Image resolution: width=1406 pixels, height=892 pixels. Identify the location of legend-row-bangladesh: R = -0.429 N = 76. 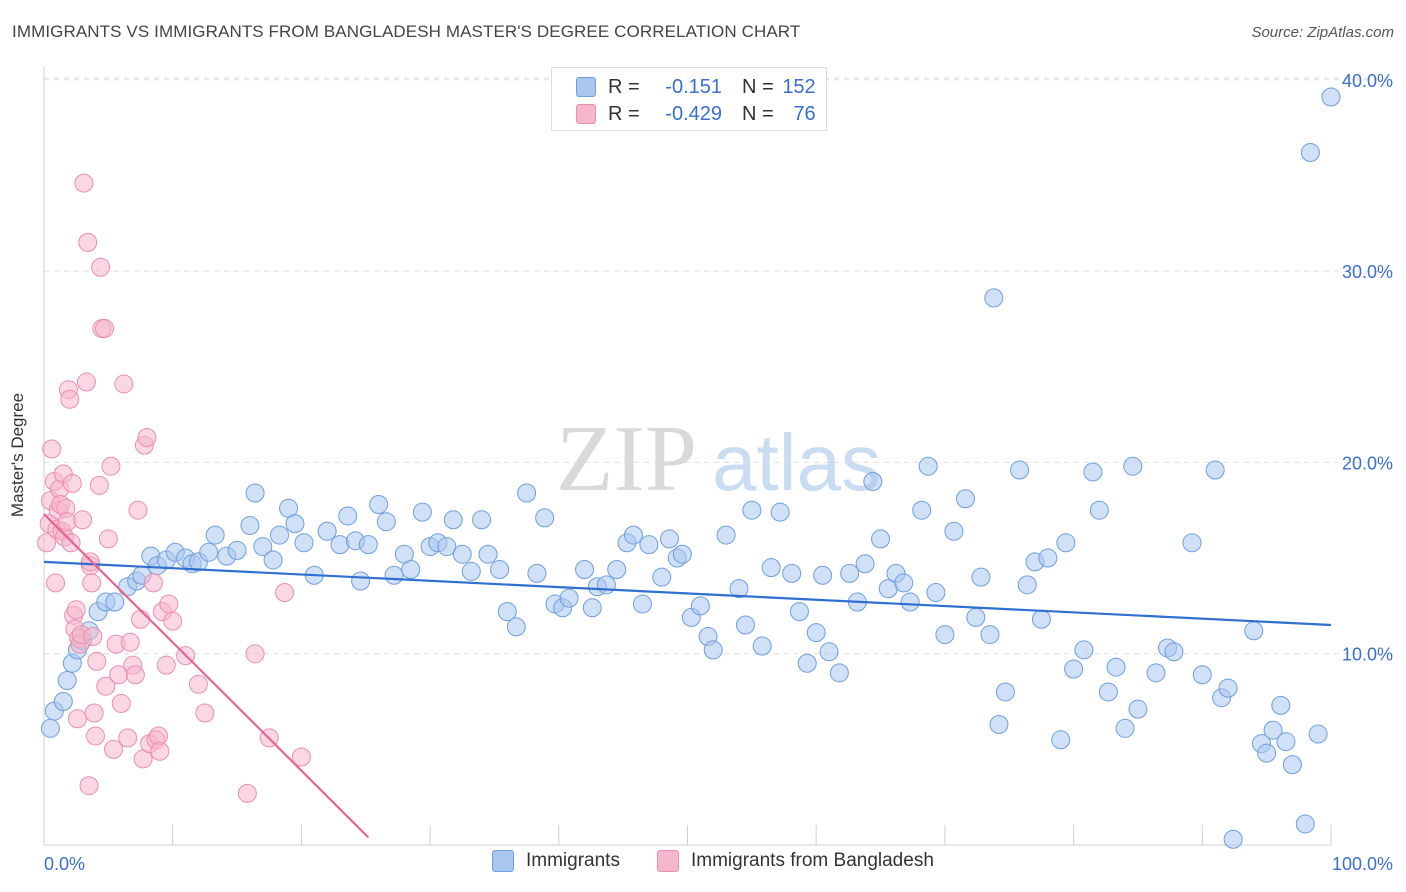
(696, 114).